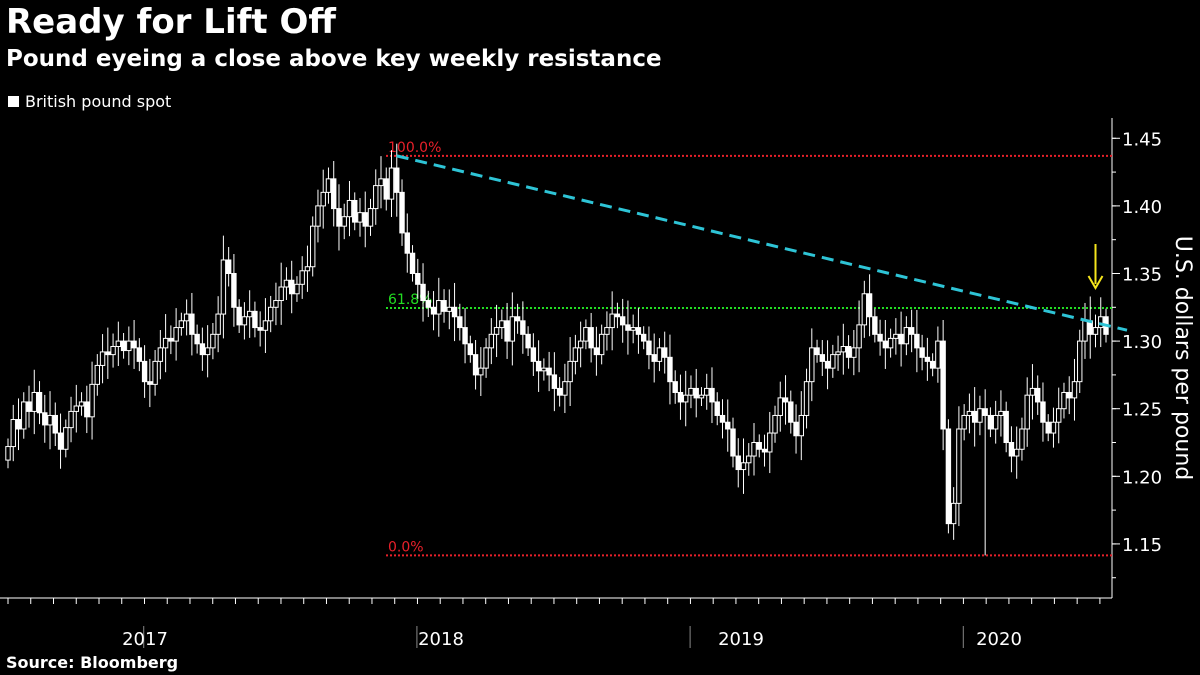  Describe the element at coordinates (1142, 274) in the screenshot. I see `y-tick-label: 1.35` at that location.